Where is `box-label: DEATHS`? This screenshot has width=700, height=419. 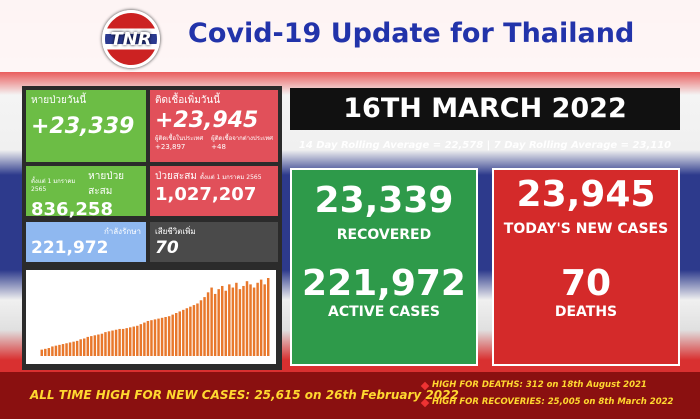 box-label: DEATHS is located at coordinates (586, 312).